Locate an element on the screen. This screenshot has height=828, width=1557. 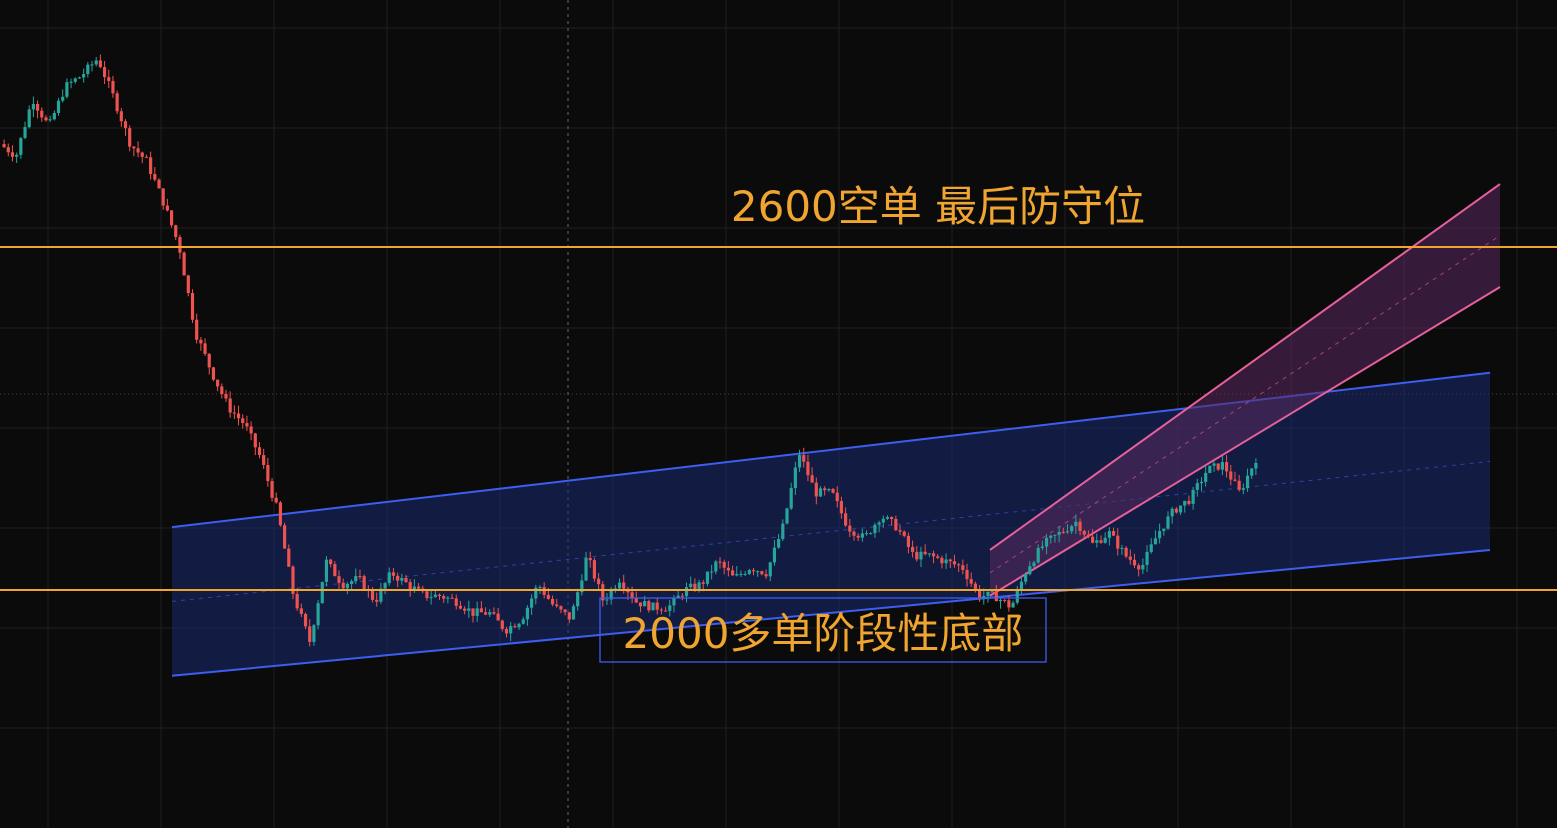
rising_channel-upper is located at coordinates (1245, 367).